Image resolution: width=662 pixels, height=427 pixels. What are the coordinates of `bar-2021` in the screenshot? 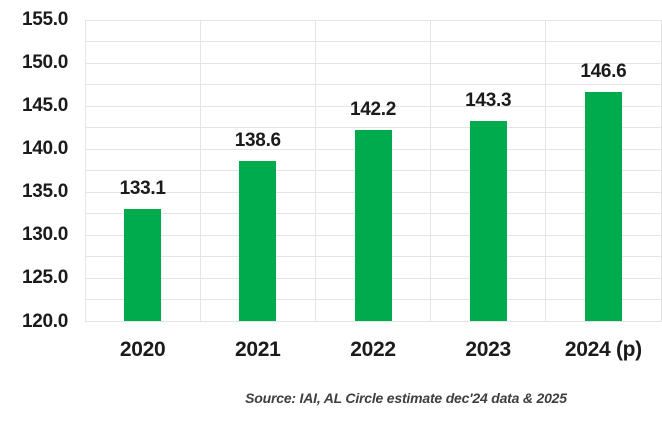 It's located at (258, 241).